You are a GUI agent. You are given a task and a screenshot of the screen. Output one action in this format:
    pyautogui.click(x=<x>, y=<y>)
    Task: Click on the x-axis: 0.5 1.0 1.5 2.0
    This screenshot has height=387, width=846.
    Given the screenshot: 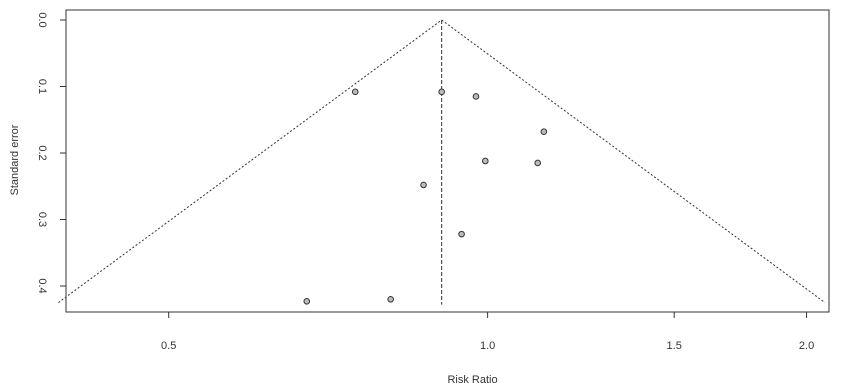 What is the action you would take?
    pyautogui.click(x=487, y=332)
    